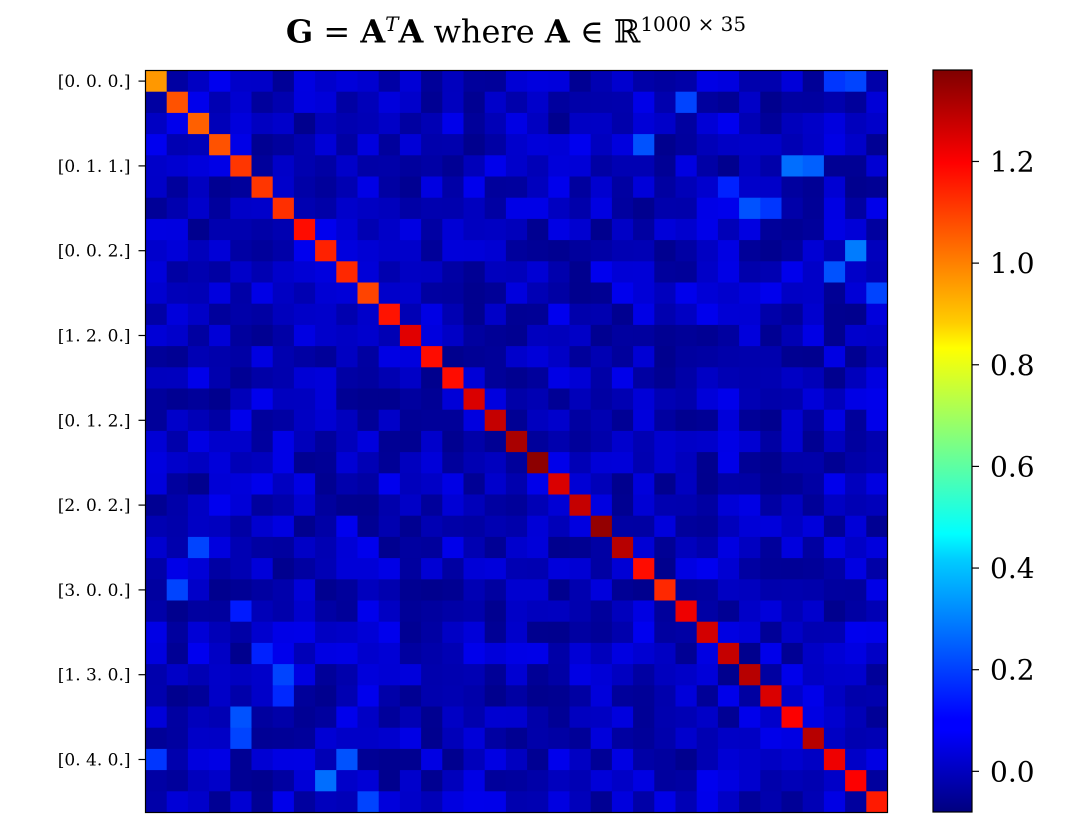 The image size is (1069, 834). I want to click on y-tick-label: [2. 0. 2.], so click(94, 506).